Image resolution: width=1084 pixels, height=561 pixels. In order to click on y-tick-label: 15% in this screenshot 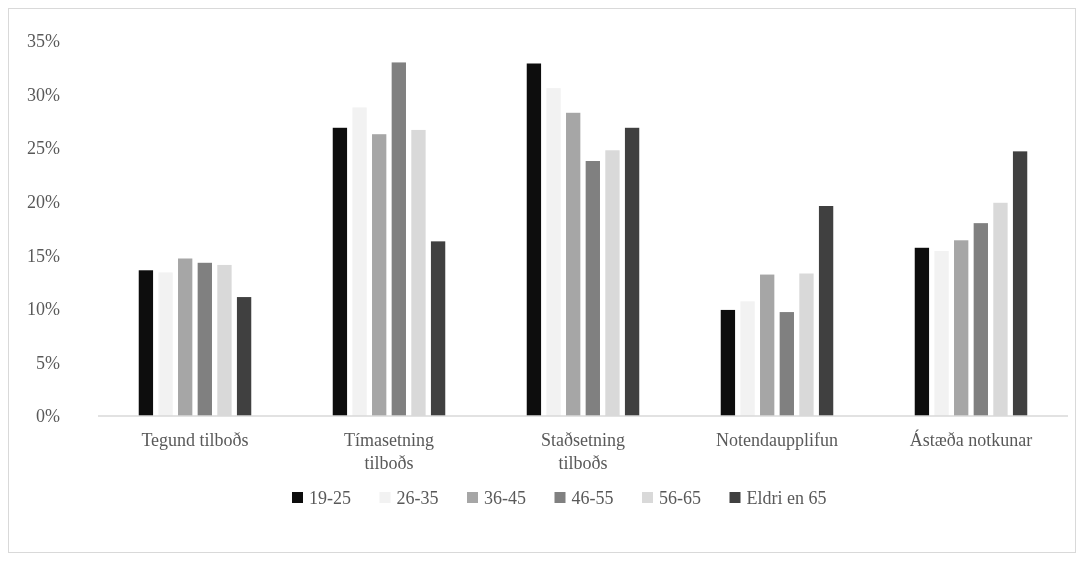, I will do `click(43, 255)`.